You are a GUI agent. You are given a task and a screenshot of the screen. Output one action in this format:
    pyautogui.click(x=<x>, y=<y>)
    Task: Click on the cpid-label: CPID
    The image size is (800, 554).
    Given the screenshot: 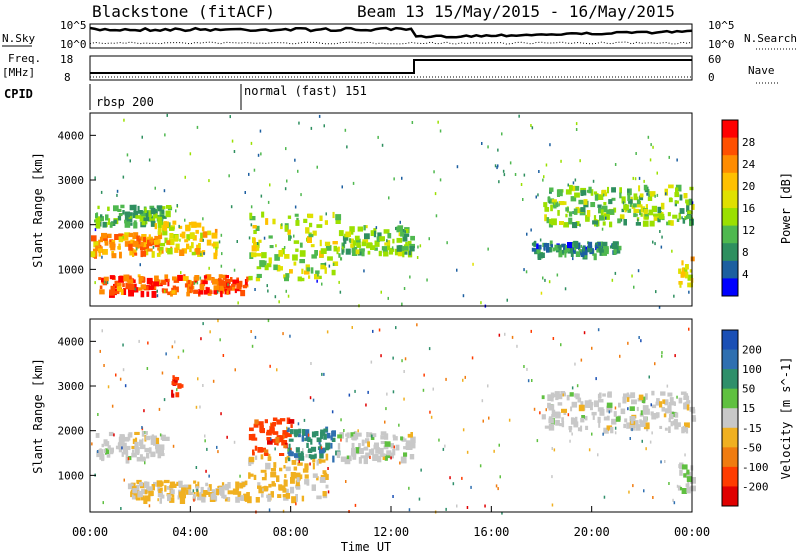 What is the action you would take?
    pyautogui.click(x=18, y=94)
    